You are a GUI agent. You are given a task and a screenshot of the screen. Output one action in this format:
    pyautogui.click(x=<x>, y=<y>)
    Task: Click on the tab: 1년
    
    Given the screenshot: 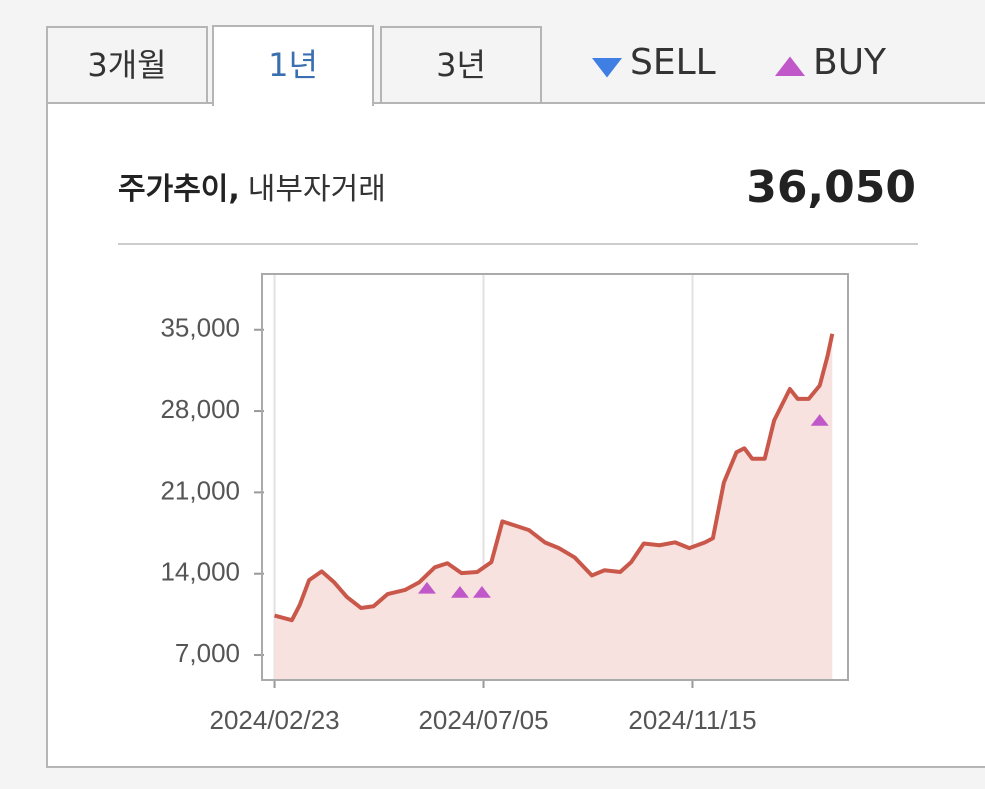 What is the action you would take?
    pyautogui.click(x=293, y=65)
    